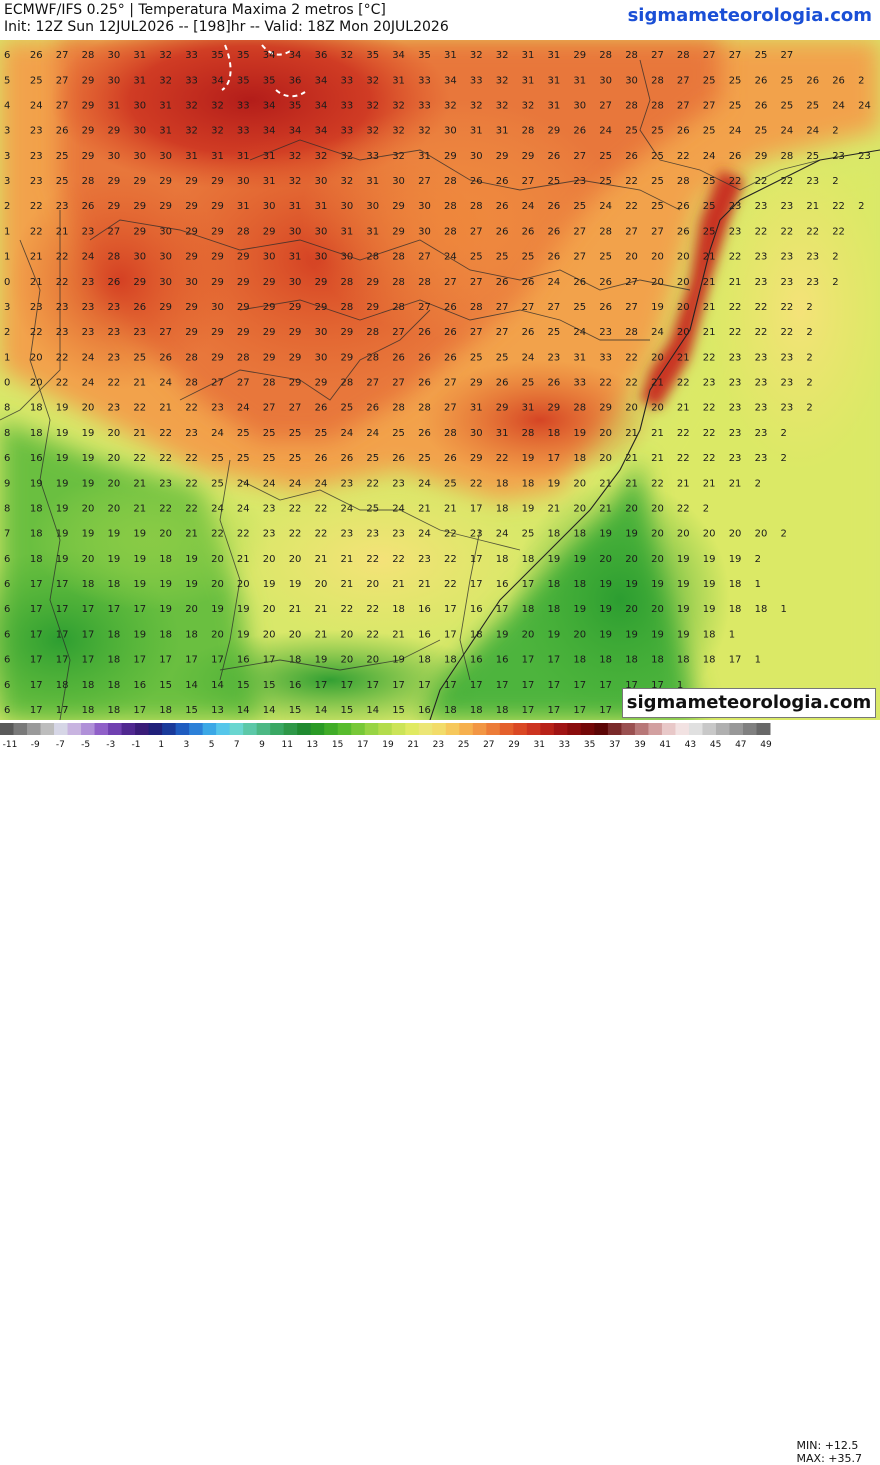 This screenshot has height=1465, width=880. What do you see at coordinates (390, 255) in the screenshot?
I see `border-central` at bounding box center [390, 255].